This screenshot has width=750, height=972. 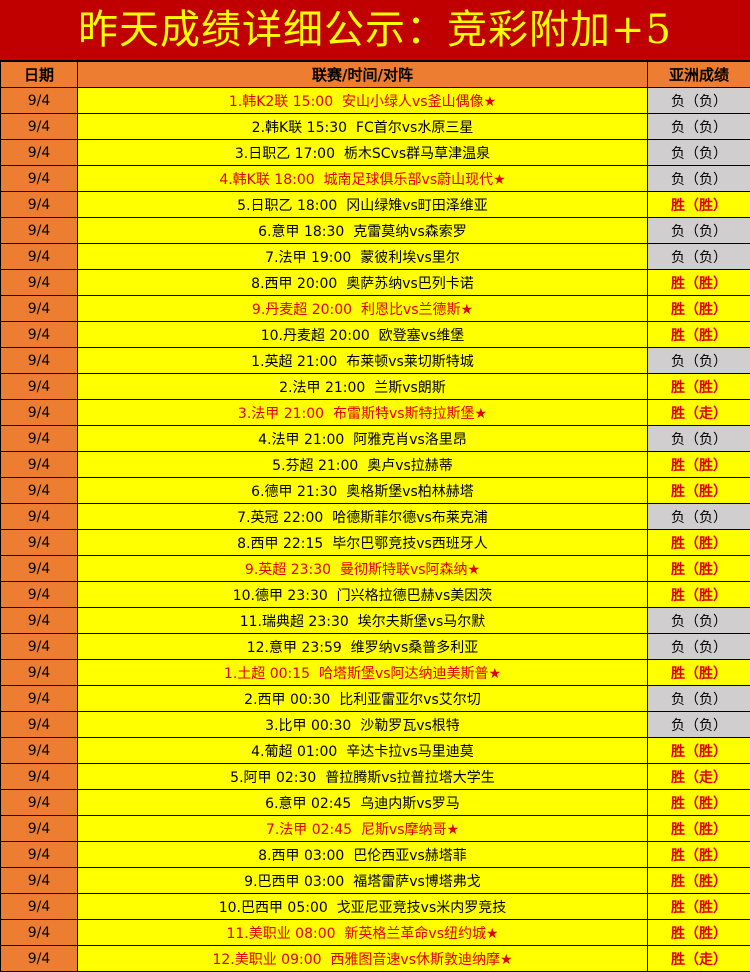 I want to click on table-row: 9/4 4.法甲 21:00 阿雅克肖vs洛里昂 负（负）, so click(x=375, y=438).